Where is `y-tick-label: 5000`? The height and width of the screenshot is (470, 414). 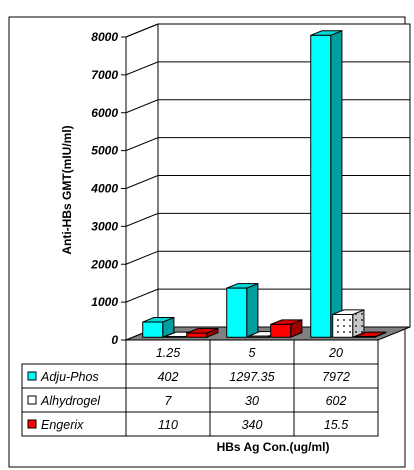 y-tick-label: 5000 is located at coordinates (104, 151).